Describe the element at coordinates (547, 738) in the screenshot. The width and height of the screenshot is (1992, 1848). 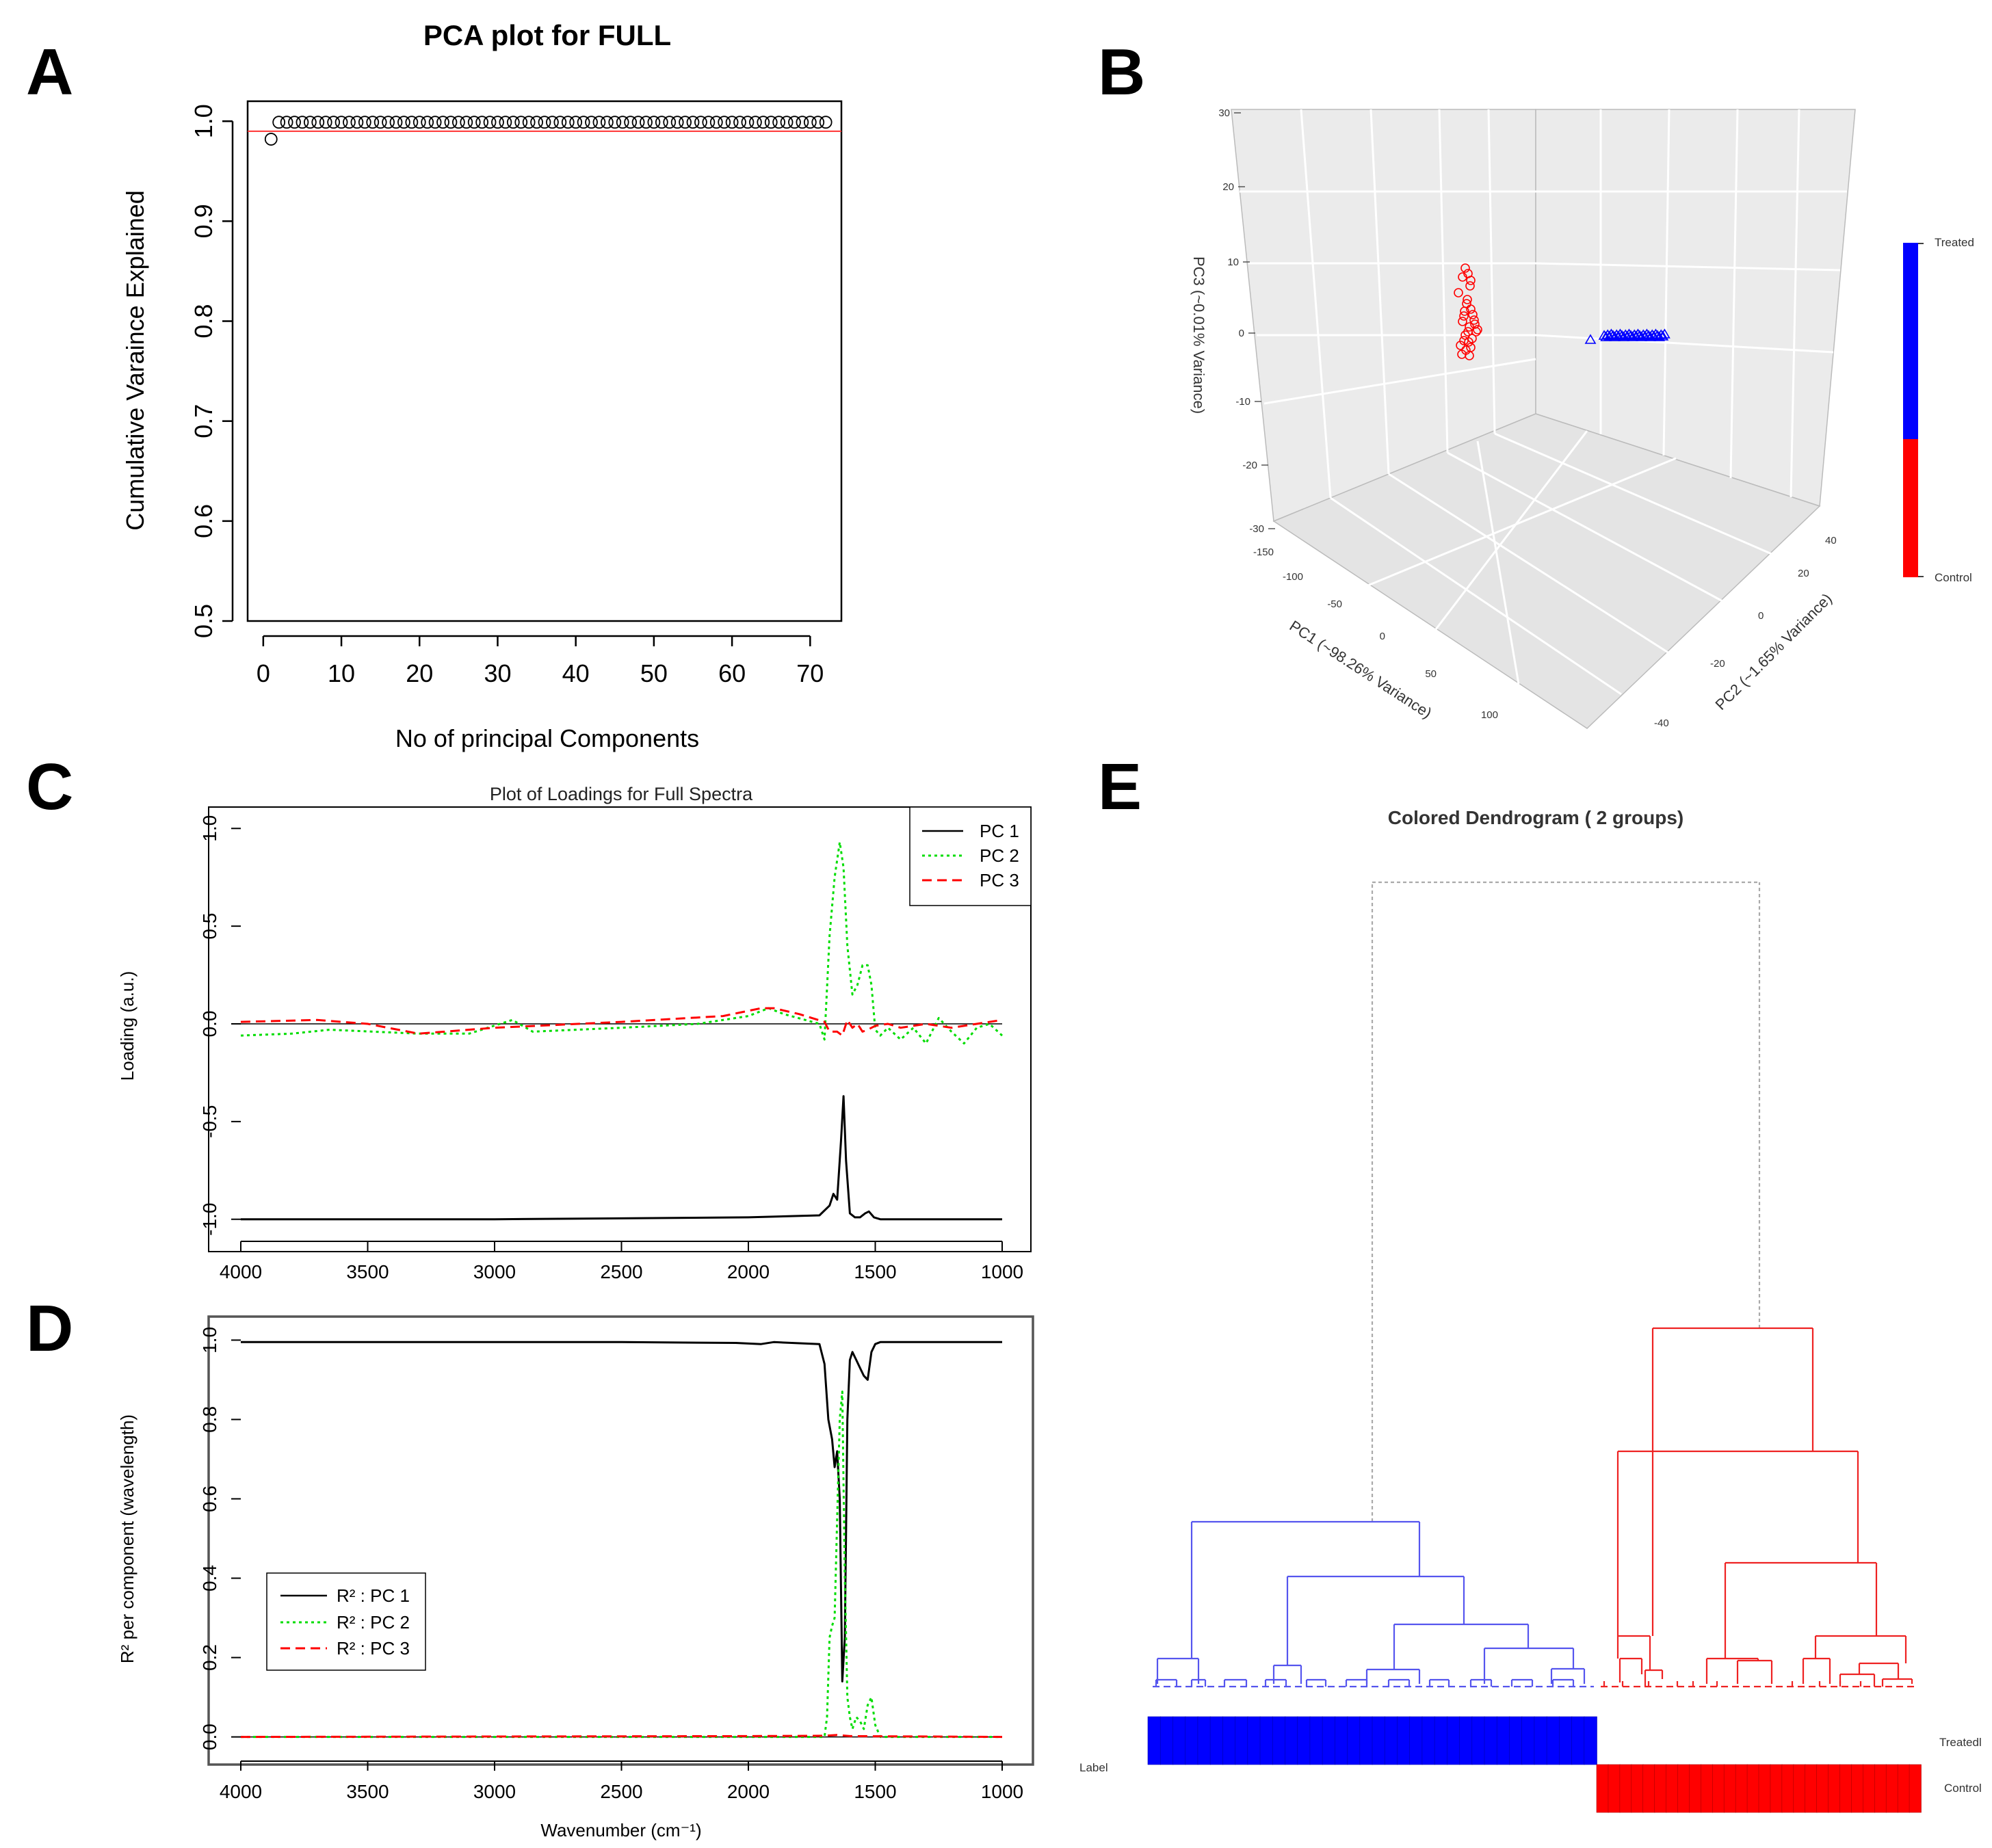
I see `panel-a-x-label: No of principal Components` at that location.